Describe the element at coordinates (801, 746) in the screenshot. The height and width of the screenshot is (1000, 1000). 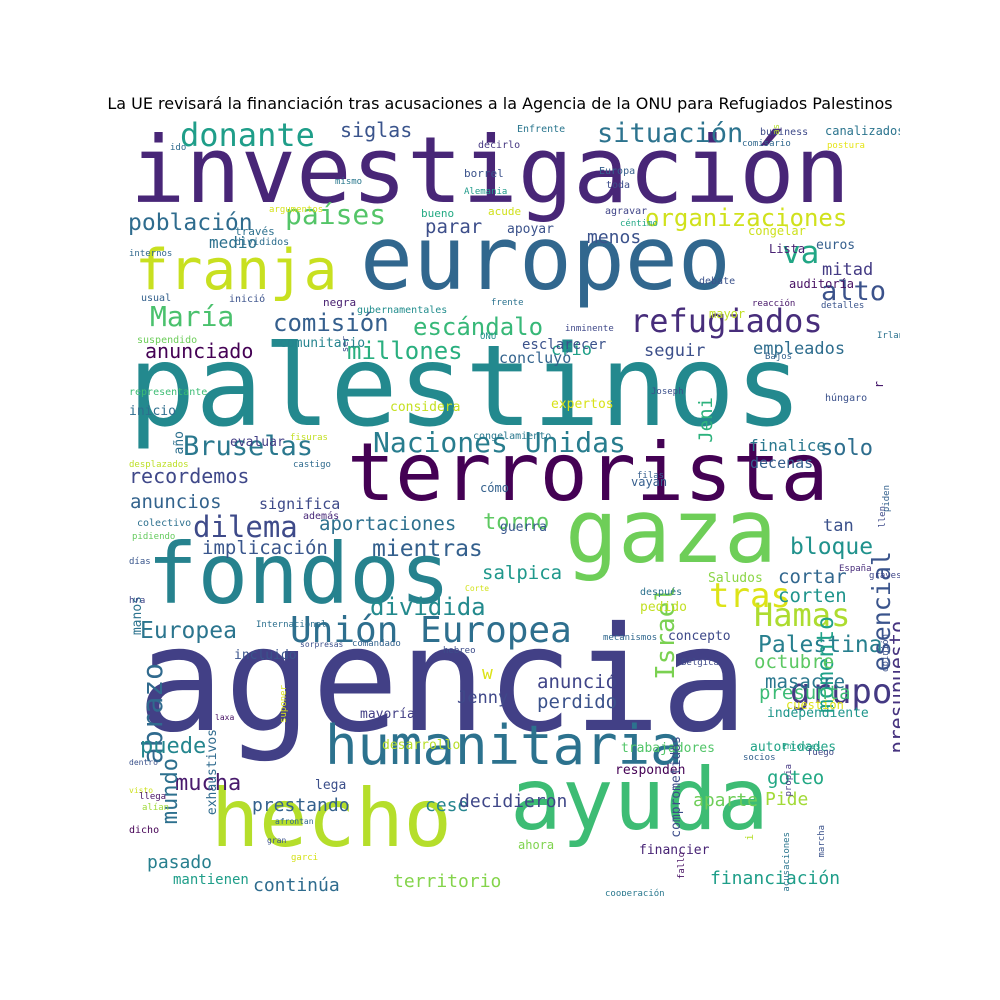
I see `cloud-word: Entonces` at that location.